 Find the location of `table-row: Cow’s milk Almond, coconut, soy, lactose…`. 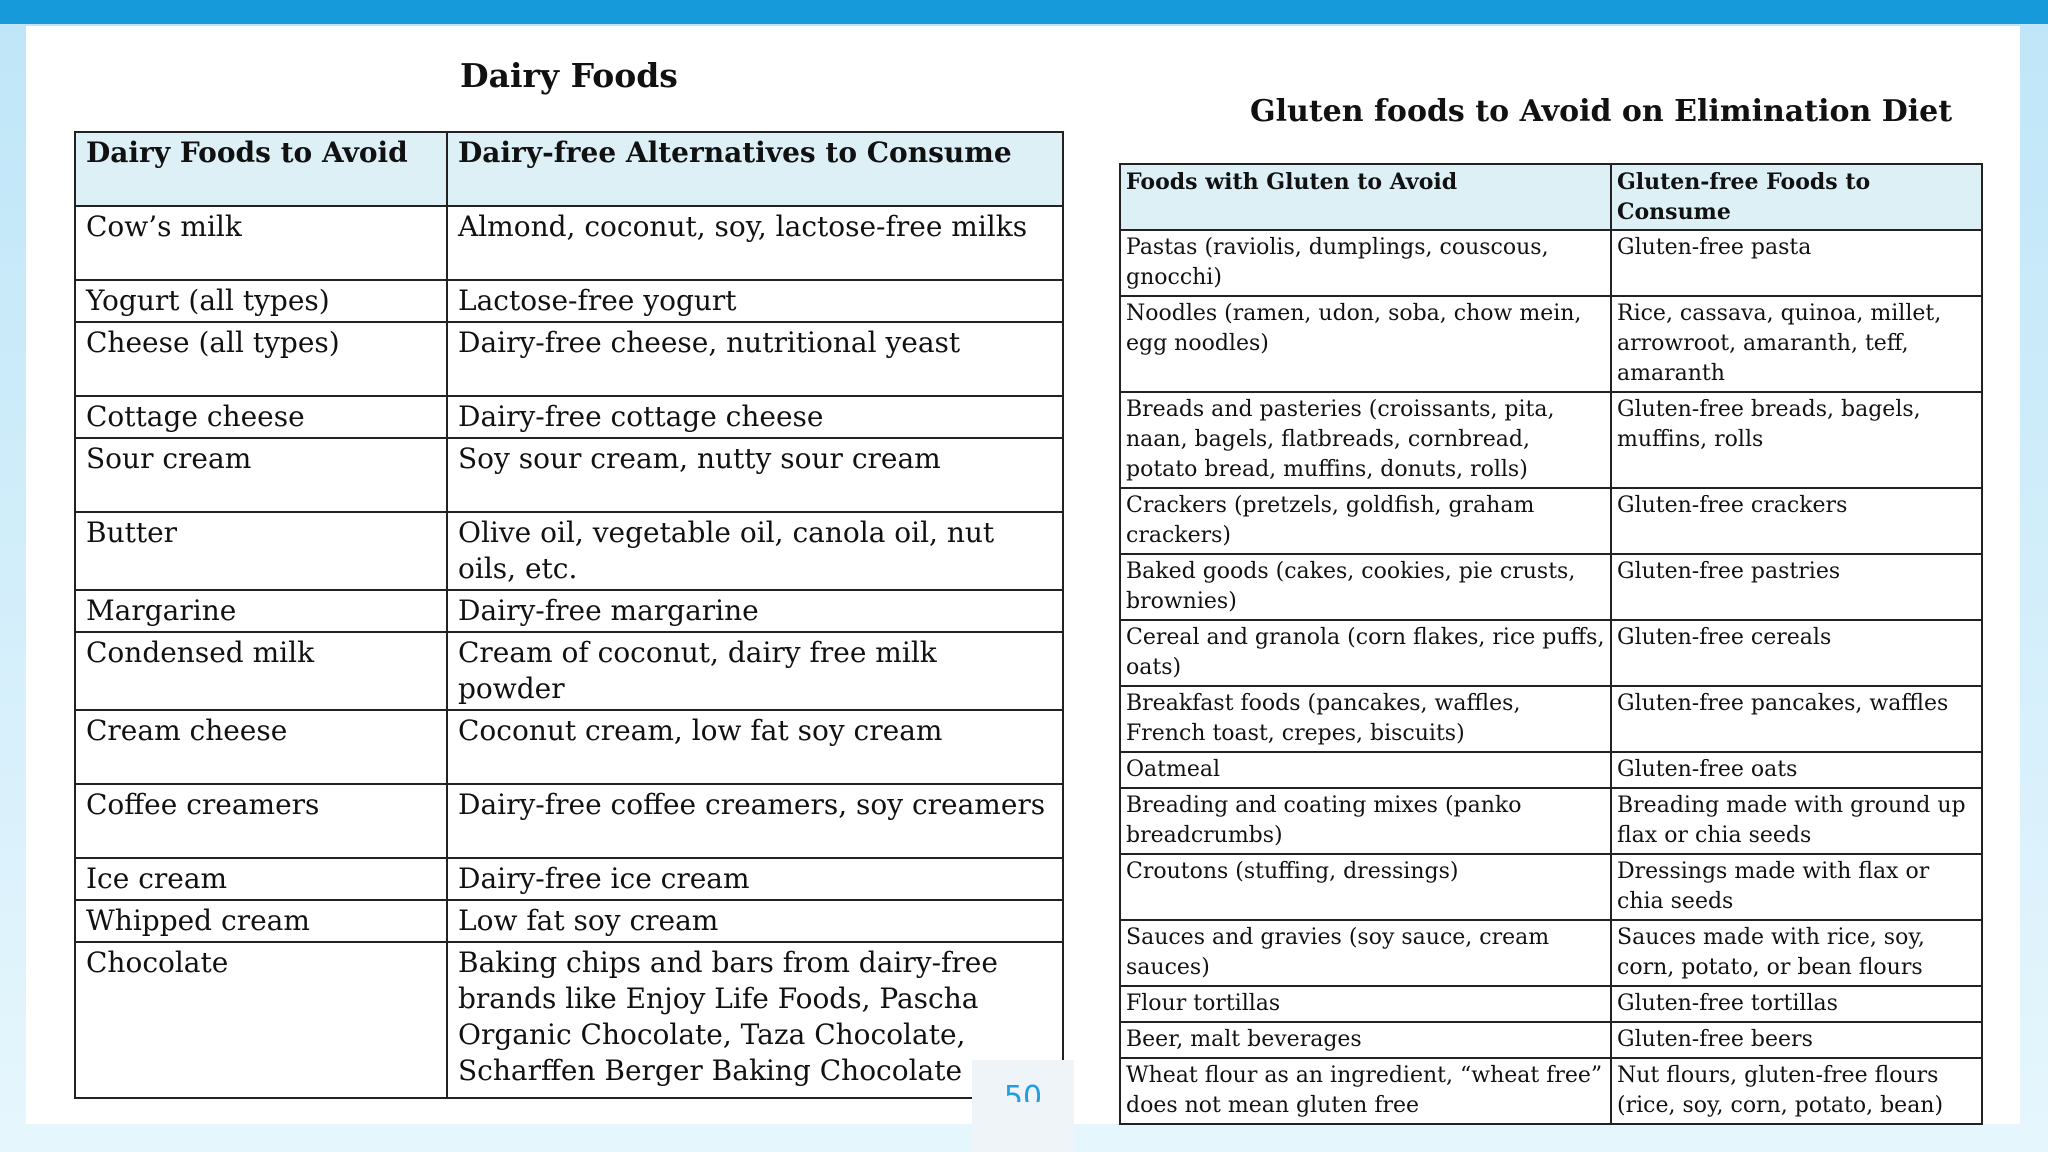

table-row: Cow’s milk Almond, coconut, soy, lactose… is located at coordinates (569, 243).